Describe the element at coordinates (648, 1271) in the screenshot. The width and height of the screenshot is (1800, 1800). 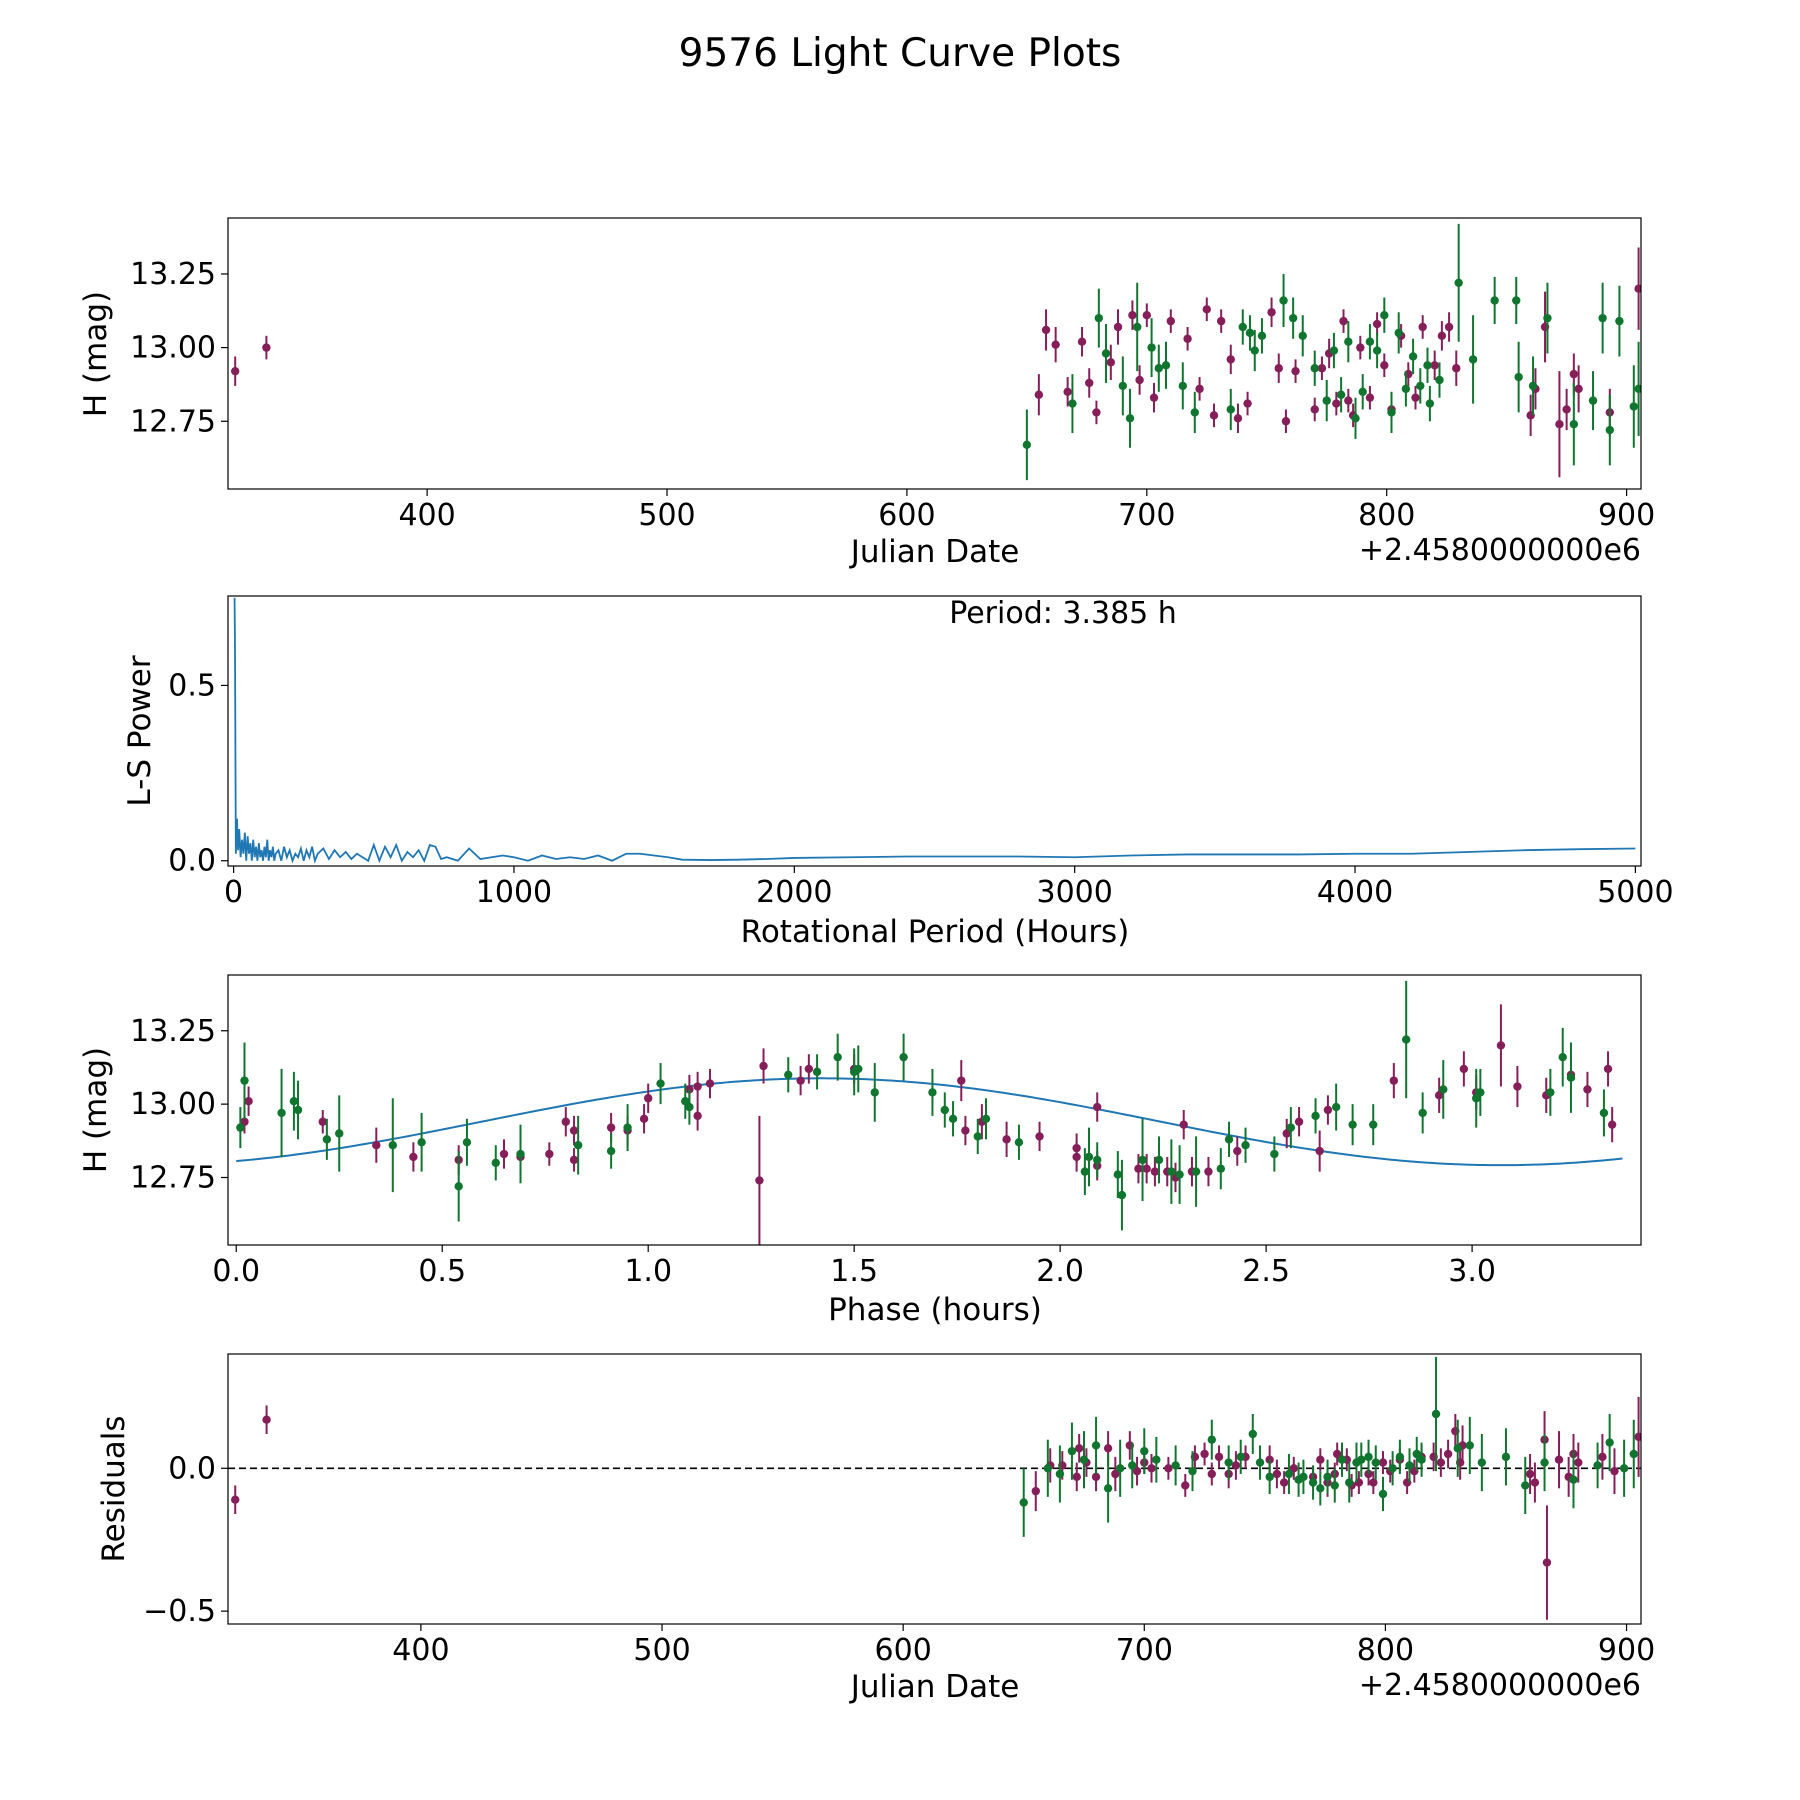
I see `phased-xtick-label: 1.0` at that location.